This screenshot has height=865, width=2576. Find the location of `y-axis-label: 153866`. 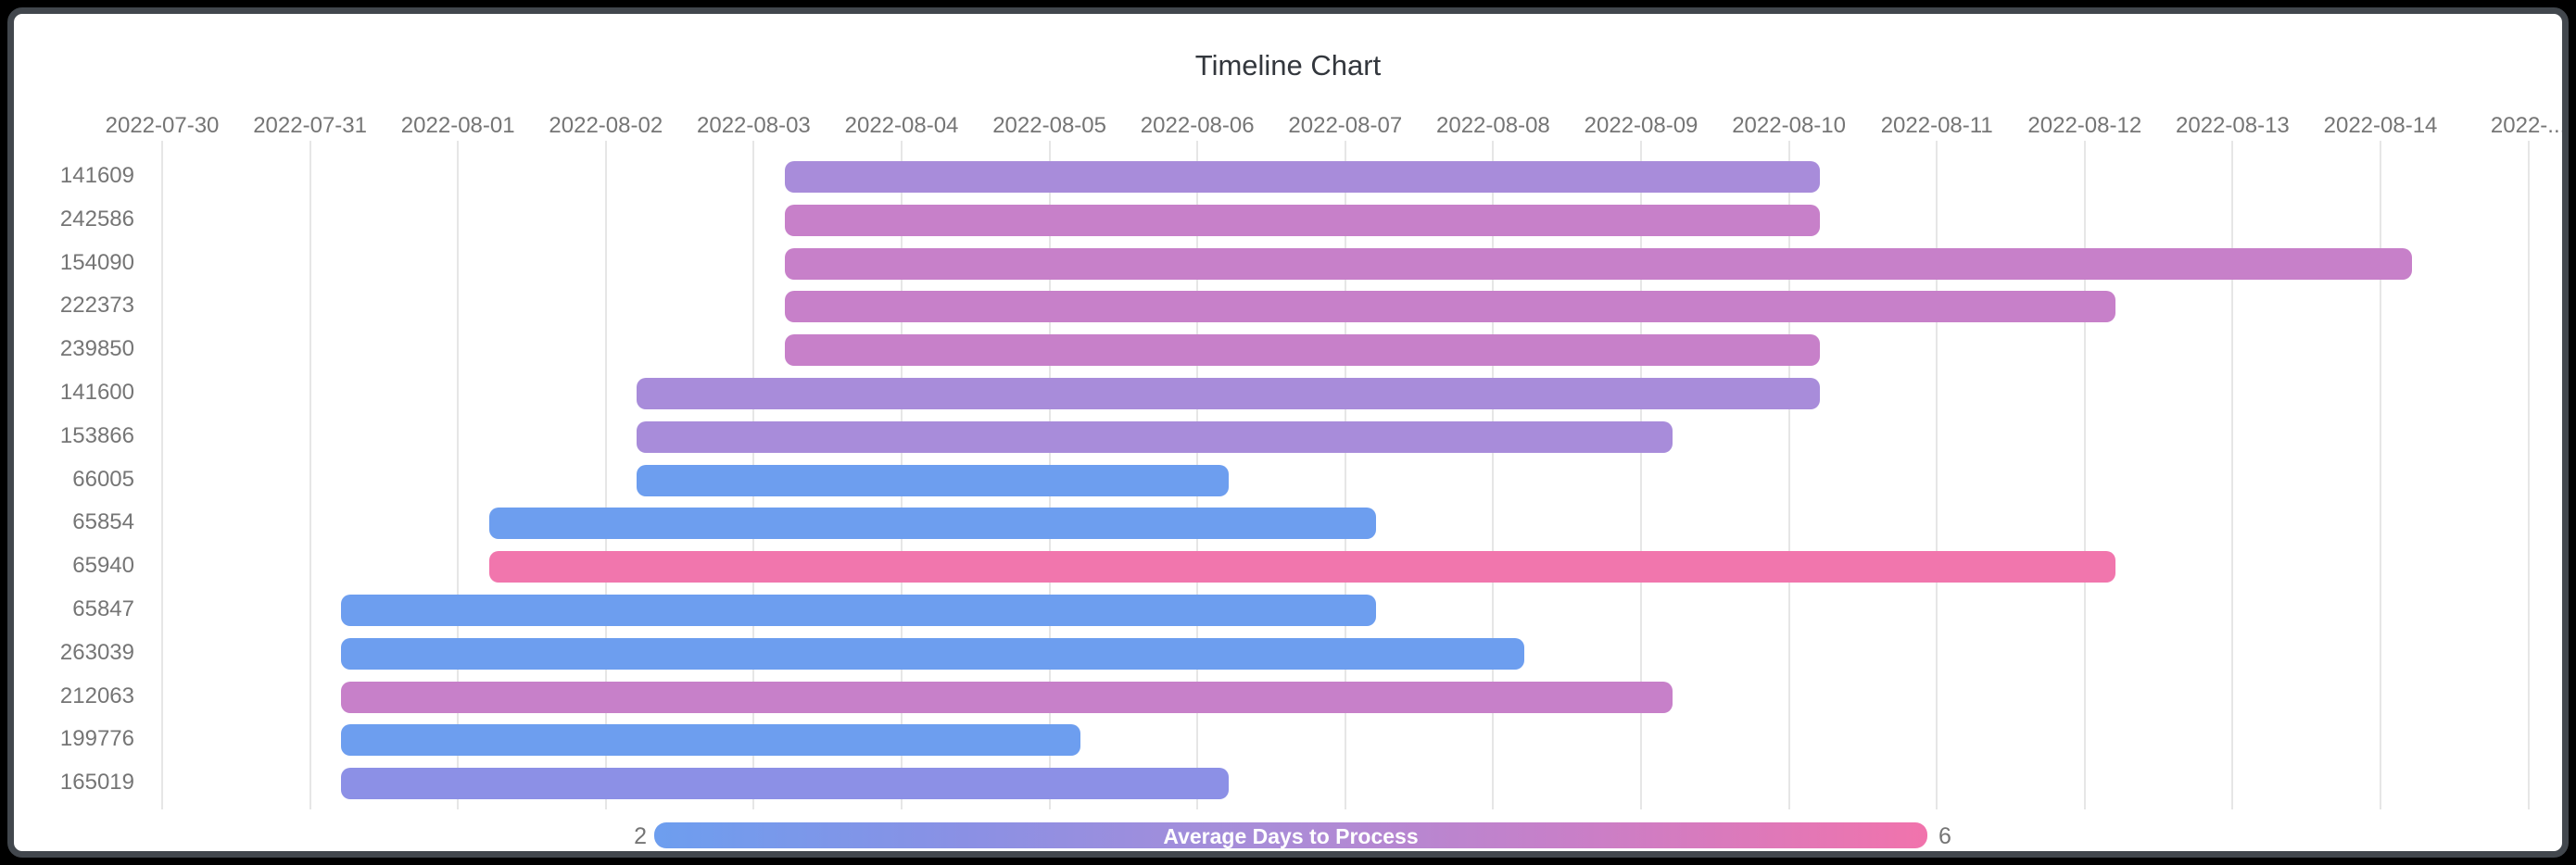

y-axis-label: 153866 is located at coordinates (96, 435).